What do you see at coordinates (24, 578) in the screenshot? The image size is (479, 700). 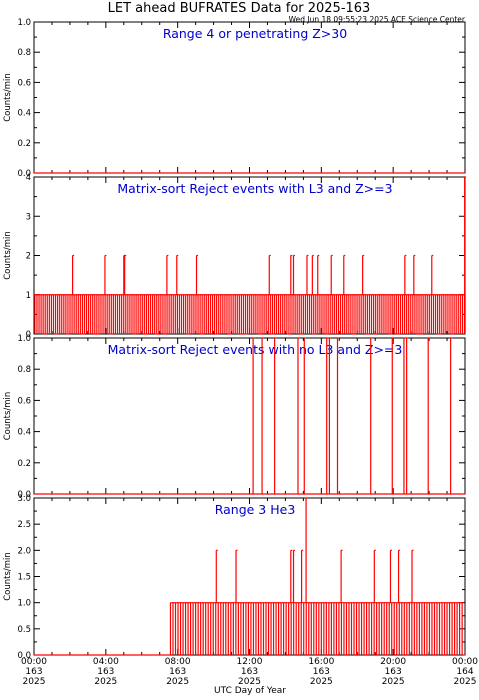 I see `y-tick-label: 1.5` at bounding box center [24, 578].